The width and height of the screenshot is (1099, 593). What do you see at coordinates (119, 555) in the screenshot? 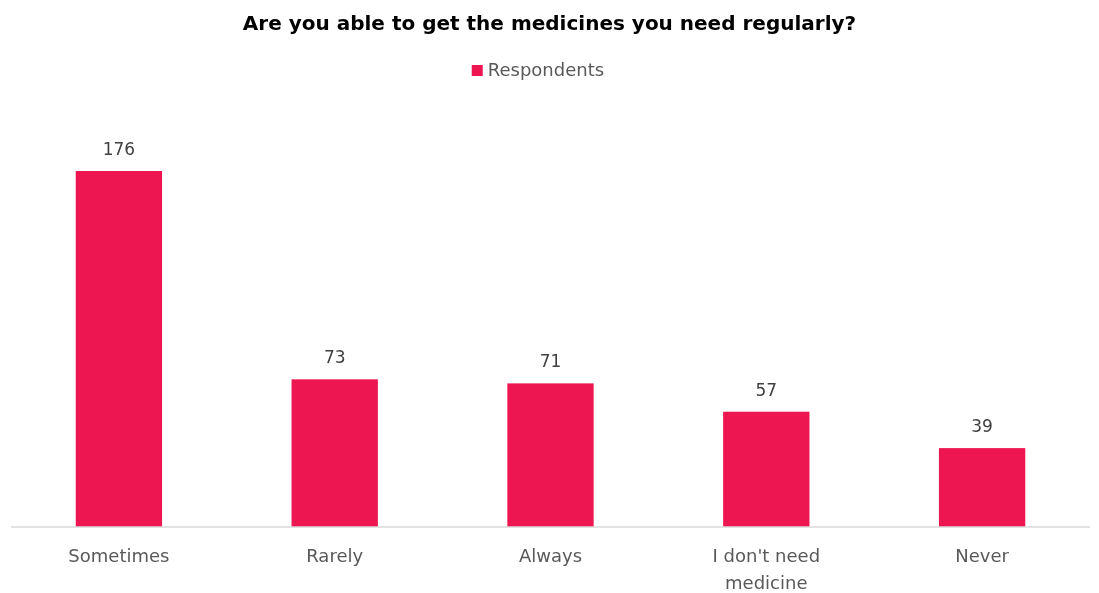
I see `x-tick-label: Sometimes` at bounding box center [119, 555].